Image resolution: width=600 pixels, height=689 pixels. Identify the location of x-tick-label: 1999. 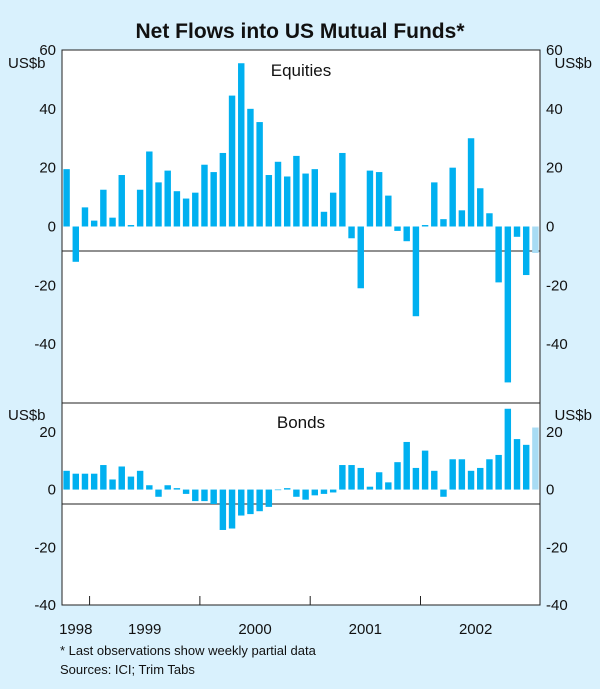
(144, 629).